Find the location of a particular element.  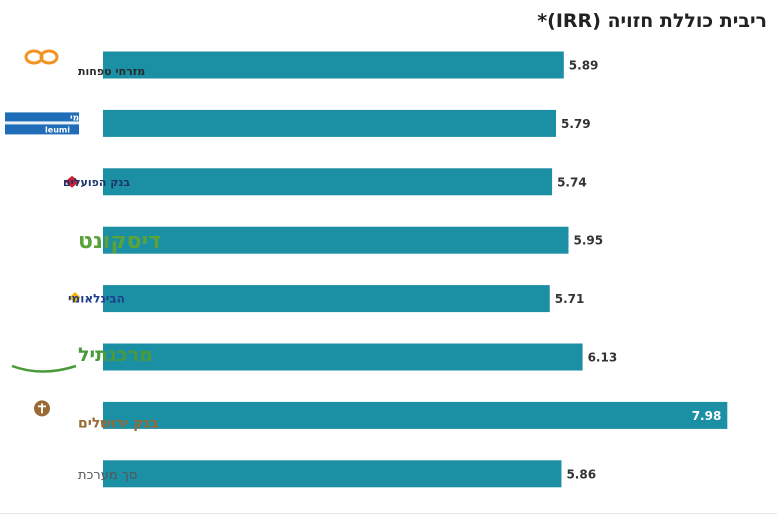

jerusalem-logo-icon is located at coordinates (42, 408).